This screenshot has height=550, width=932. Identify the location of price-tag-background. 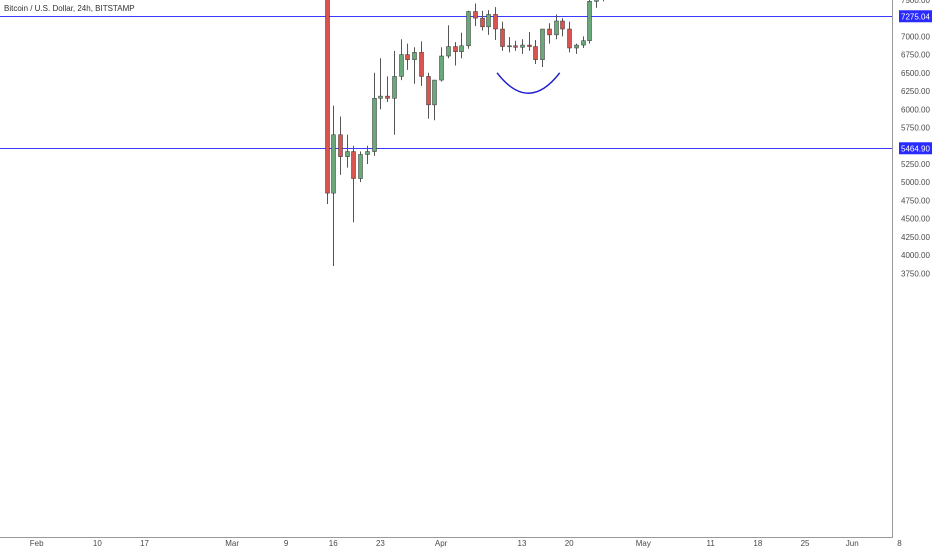
(915, 148).